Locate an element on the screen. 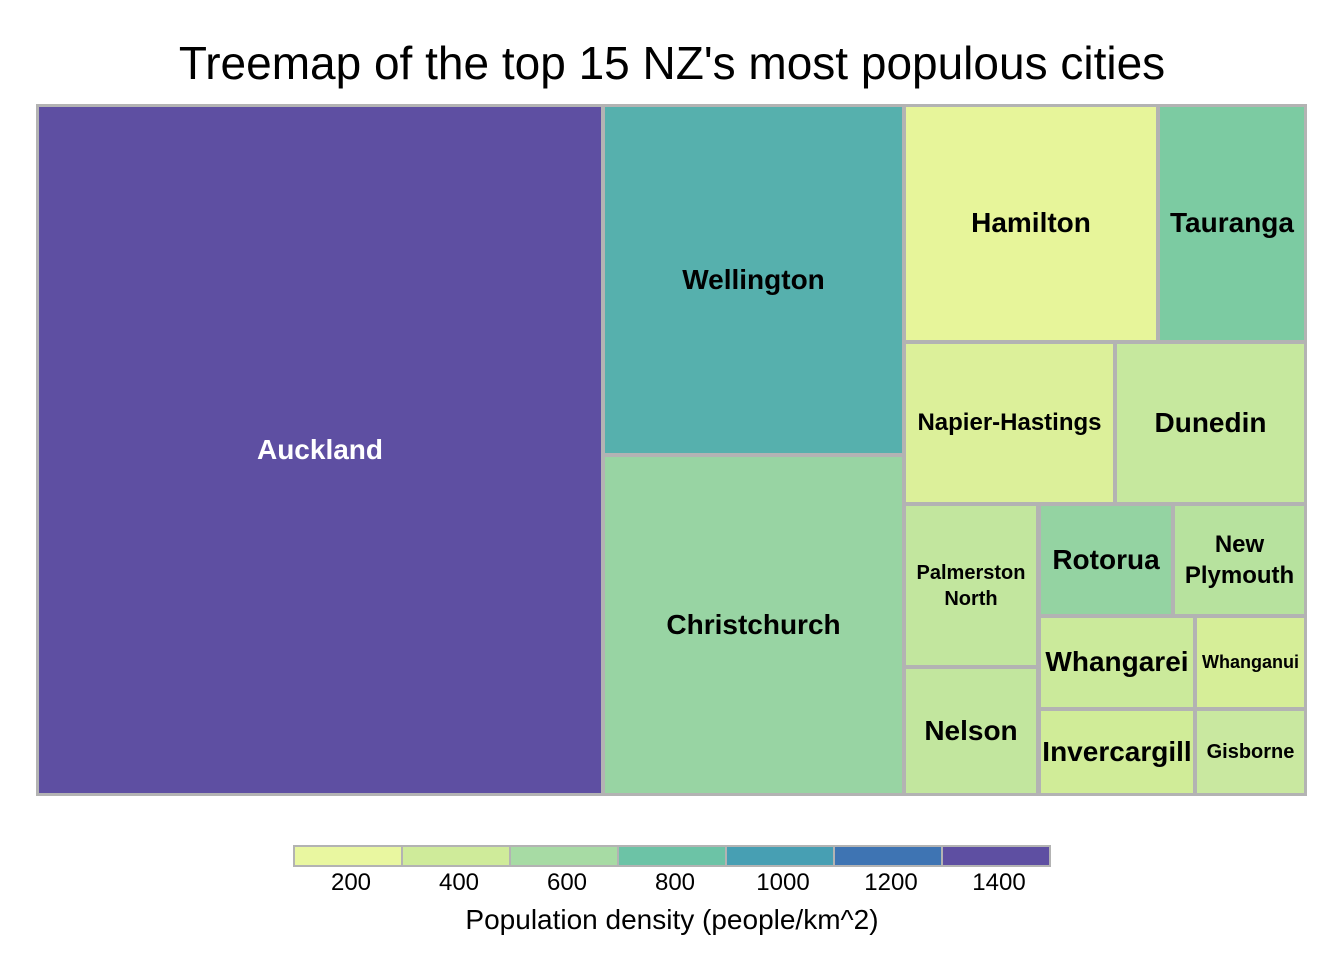 This screenshot has height=960, width=1344. legend-tick-label: 200 is located at coordinates (351, 882).